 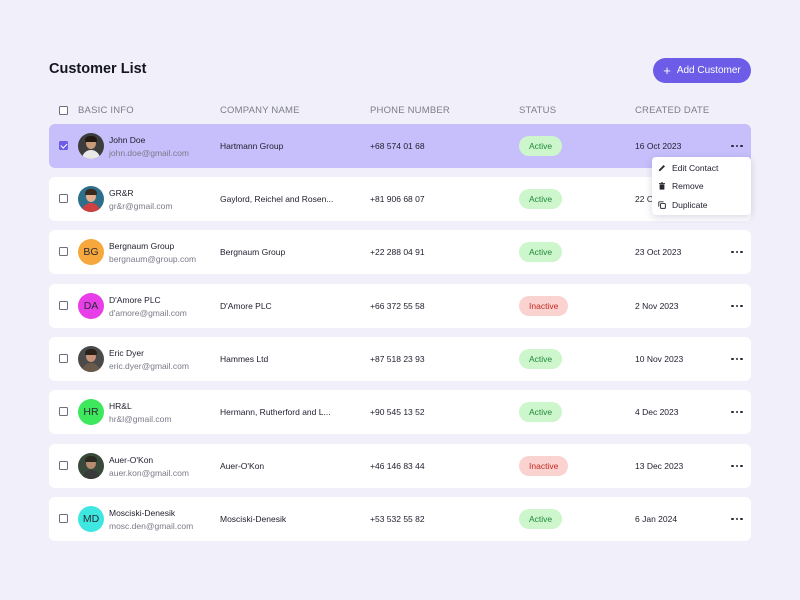 I want to click on customer-name: Bergnaum Group, so click(x=142, y=246).